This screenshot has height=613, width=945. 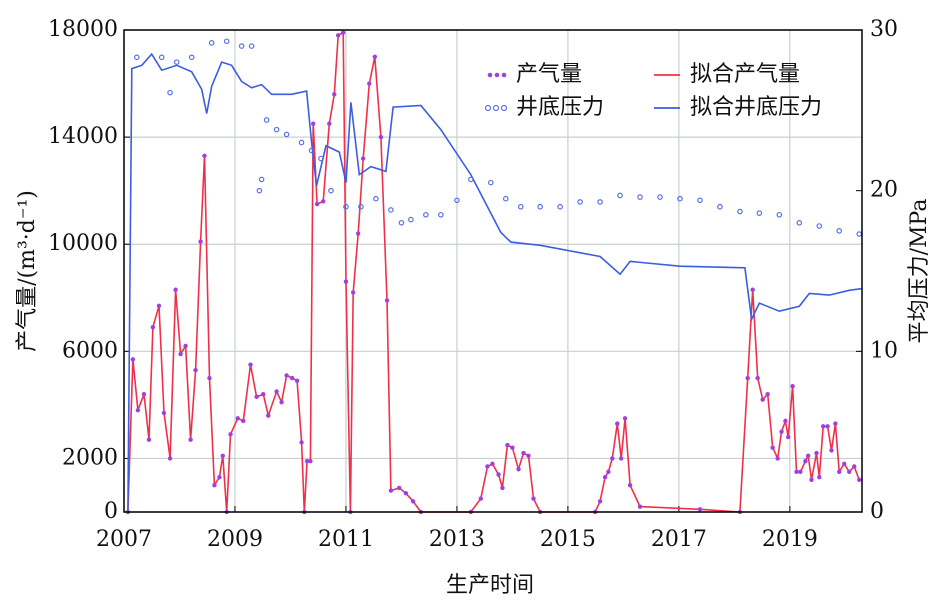 What do you see at coordinates (560, 107) in the screenshot?
I see `legend-label: 井底压力` at bounding box center [560, 107].